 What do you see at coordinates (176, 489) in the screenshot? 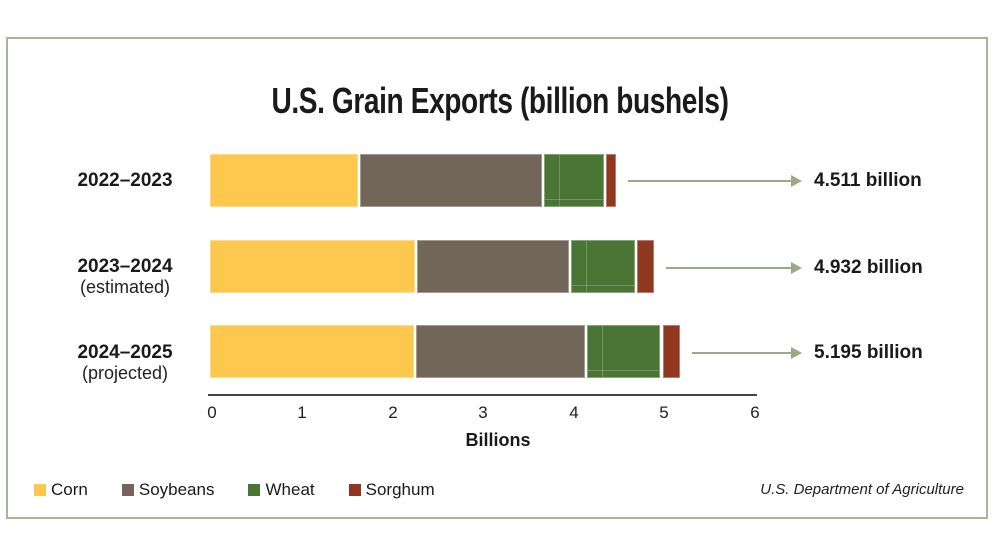
I see `legend-label: Soybeans` at bounding box center [176, 489].